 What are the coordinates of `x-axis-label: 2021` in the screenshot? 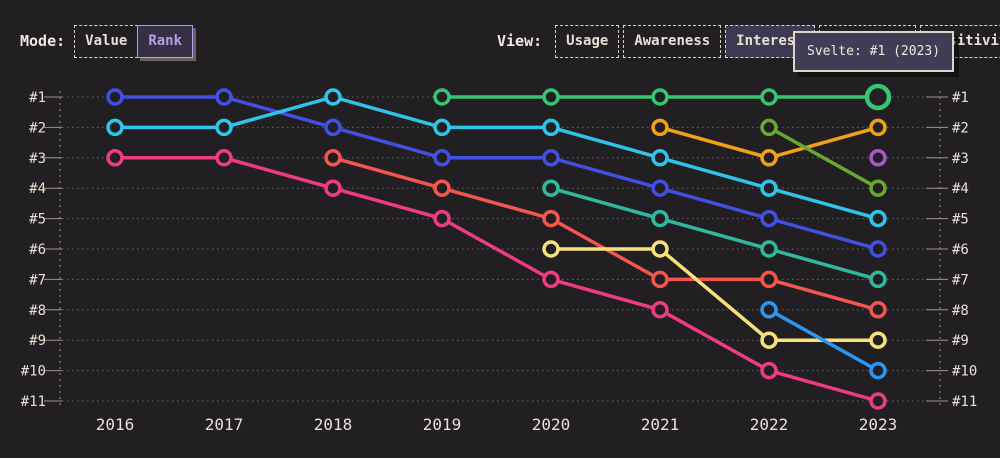 It's located at (660, 424).